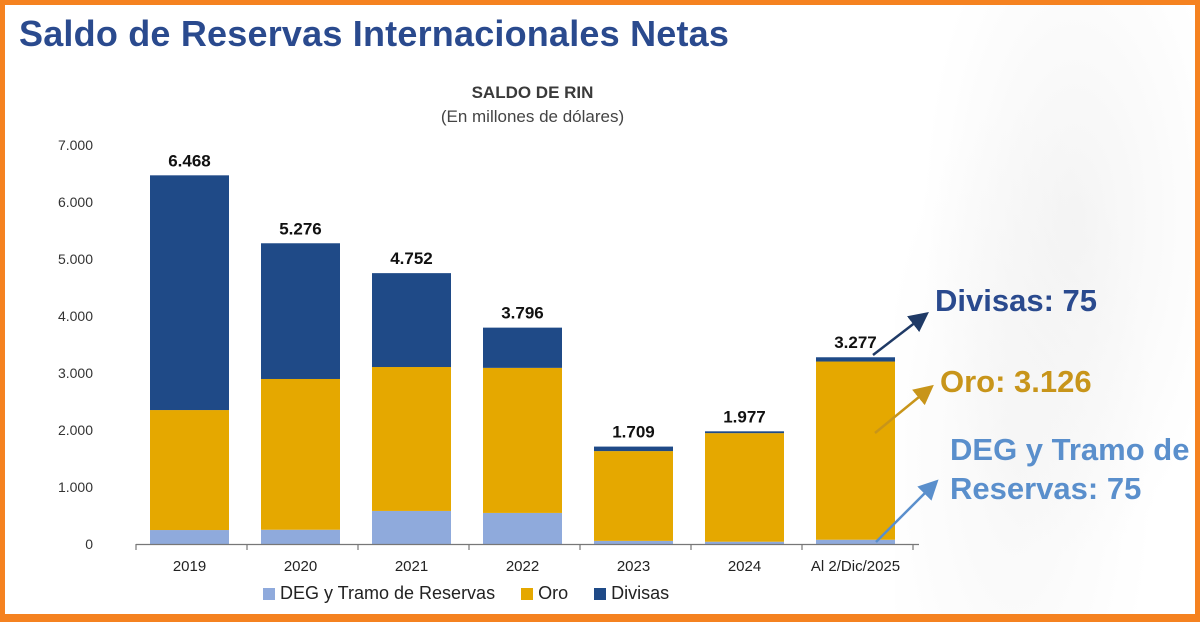 This screenshot has height=622, width=1200. I want to click on chart-legend: DEG y Tramo de Reservas Oro Divisas, so click(466, 593).